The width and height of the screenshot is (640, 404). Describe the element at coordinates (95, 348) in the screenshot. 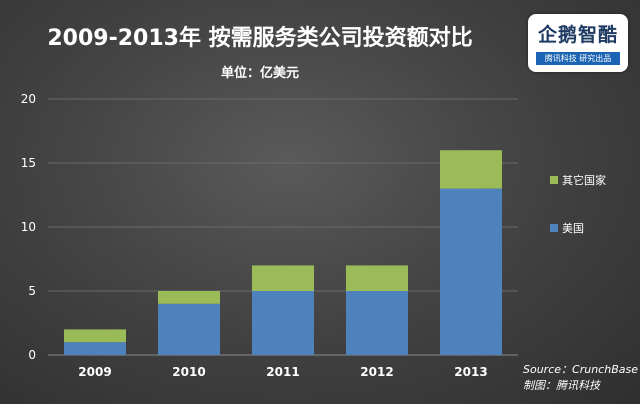

I see `bar-us-2009` at that location.